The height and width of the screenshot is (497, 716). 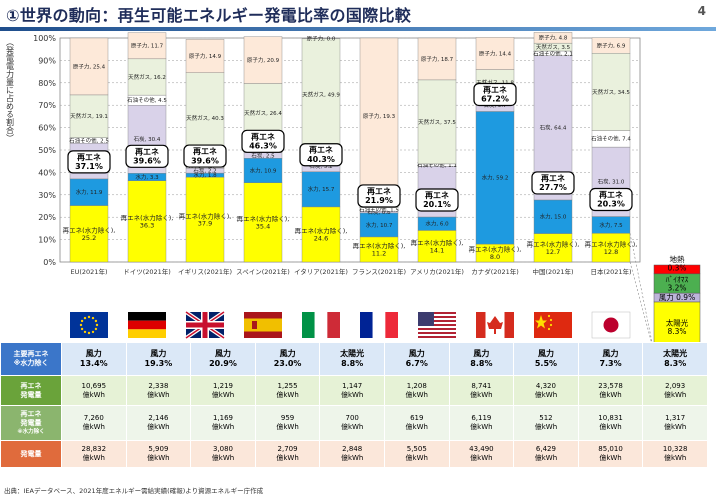 What do you see at coordinates (379, 212) in the screenshot?
I see `segment-label: 石炭, 0.8` at bounding box center [379, 212].